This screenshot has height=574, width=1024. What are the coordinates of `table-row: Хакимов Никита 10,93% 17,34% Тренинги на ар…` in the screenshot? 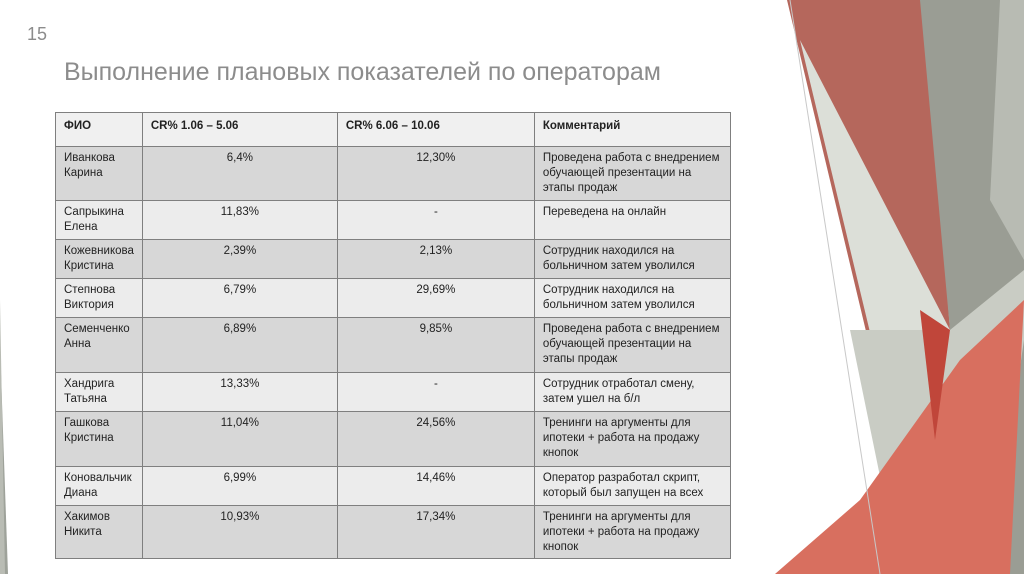 It's located at (393, 532).